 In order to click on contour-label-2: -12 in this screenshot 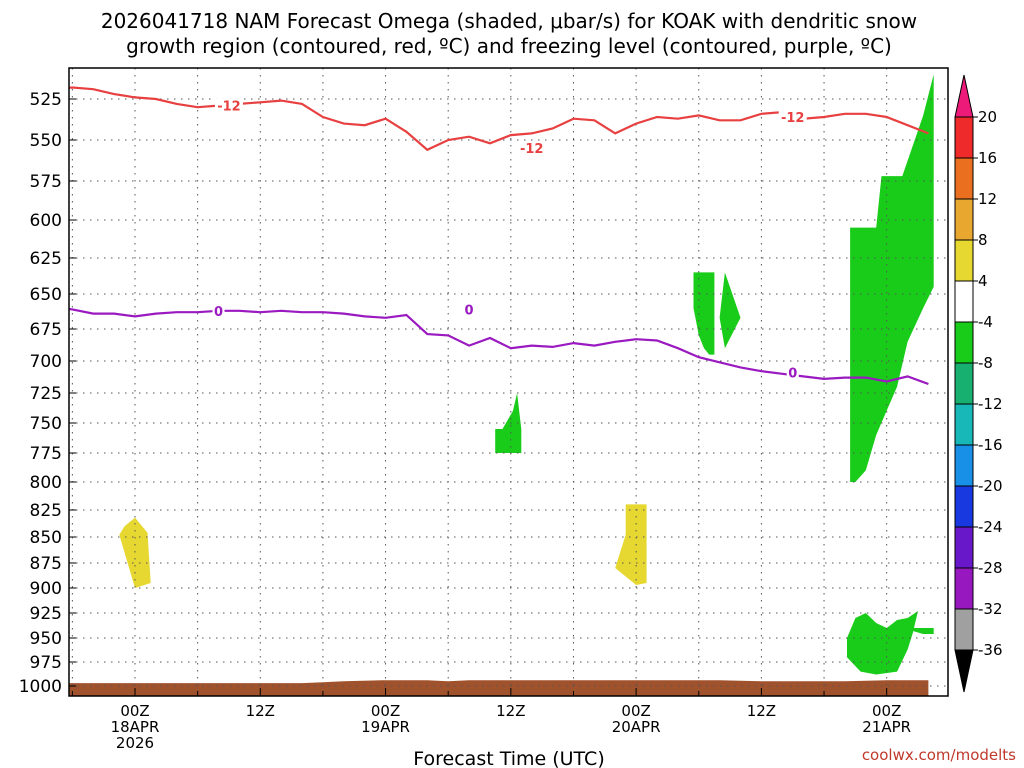, I will do `click(532, 149)`.